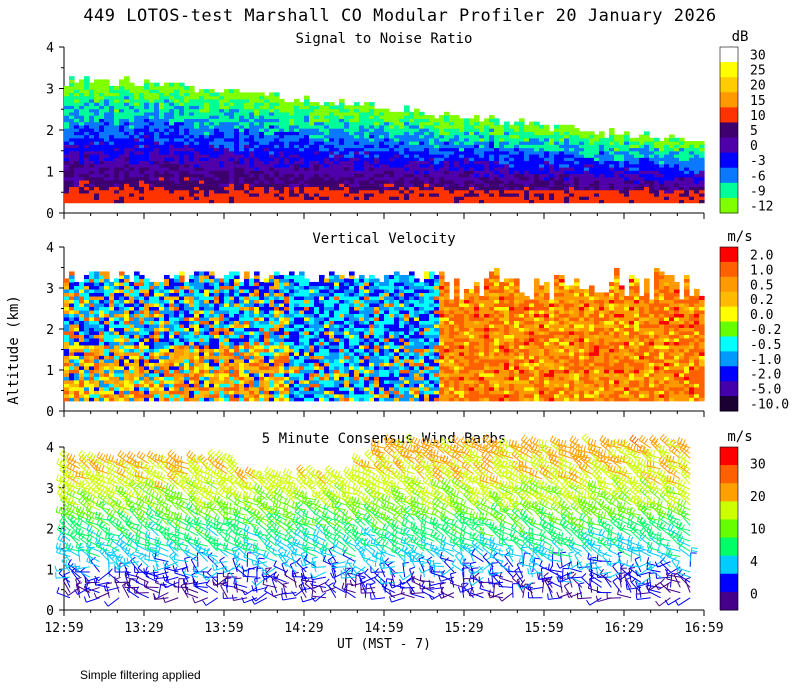  I want to click on colorbar-swatch, so click(729, 145).